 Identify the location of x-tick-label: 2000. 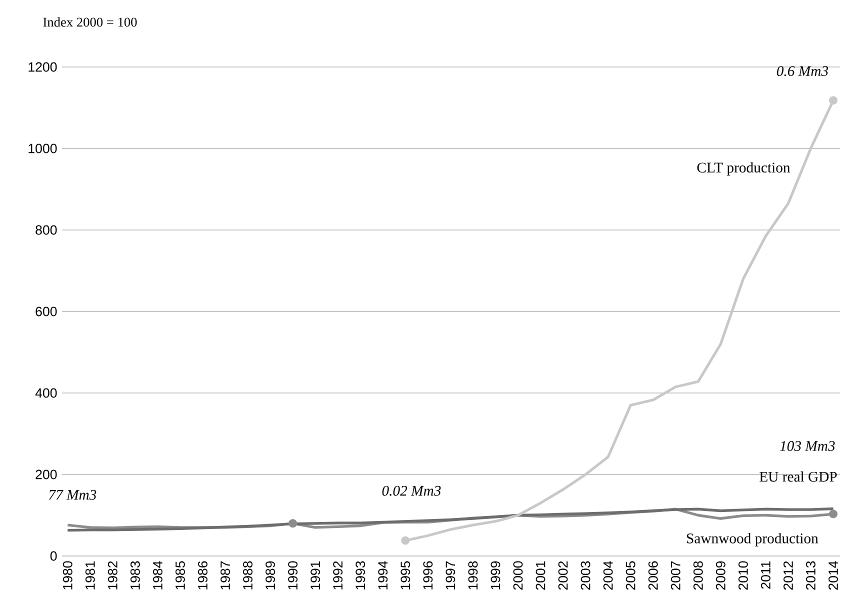
(518, 575).